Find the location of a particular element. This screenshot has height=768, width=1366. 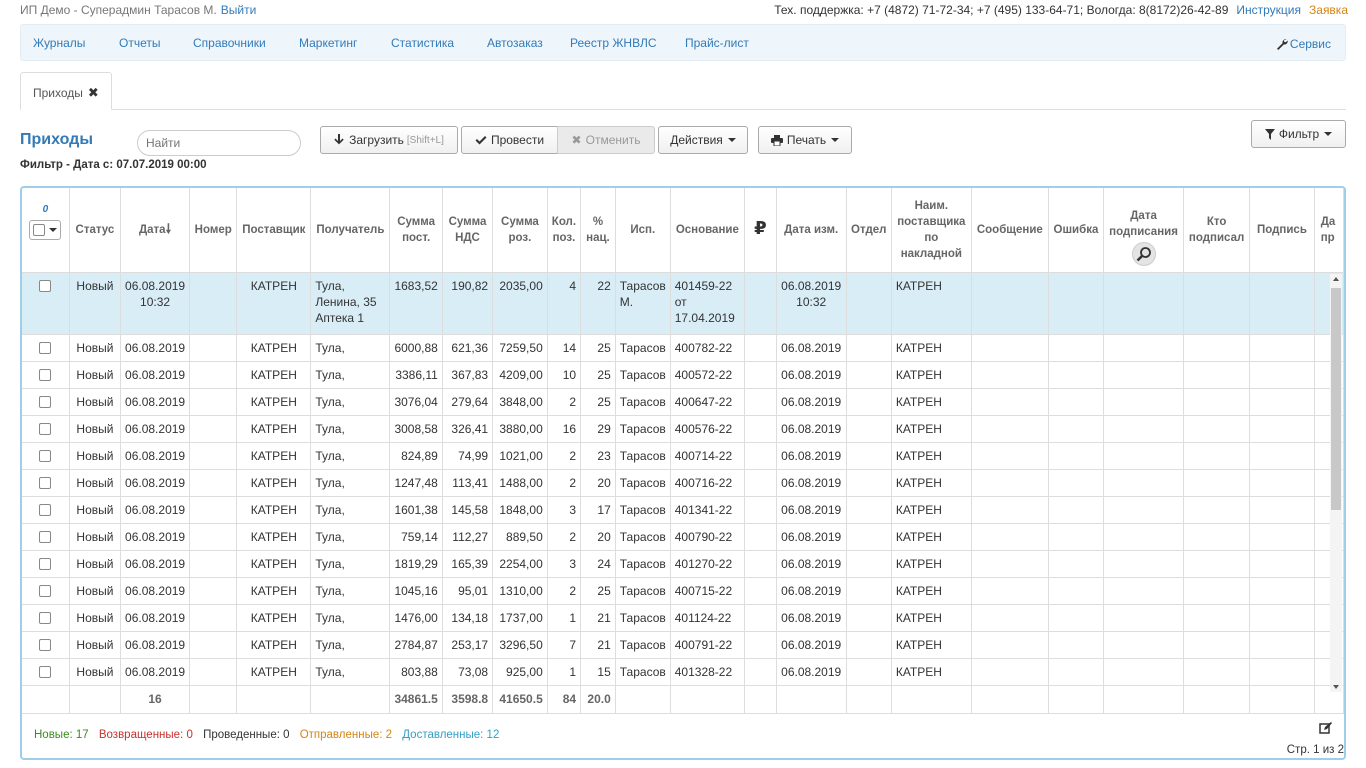

print-dropdown: Печать is located at coordinates (805, 140).